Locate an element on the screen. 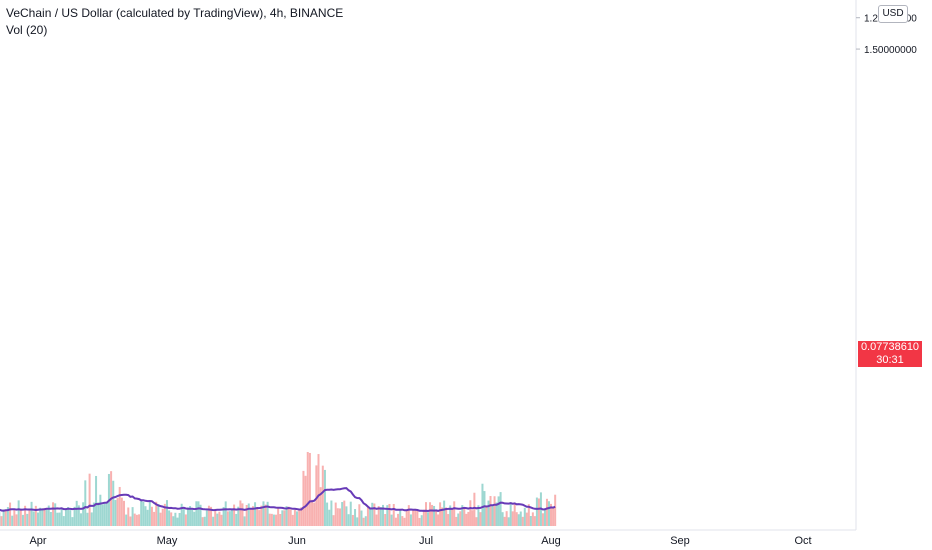 The image size is (932, 550). bar-countdown: 30:31 is located at coordinates (890, 360).